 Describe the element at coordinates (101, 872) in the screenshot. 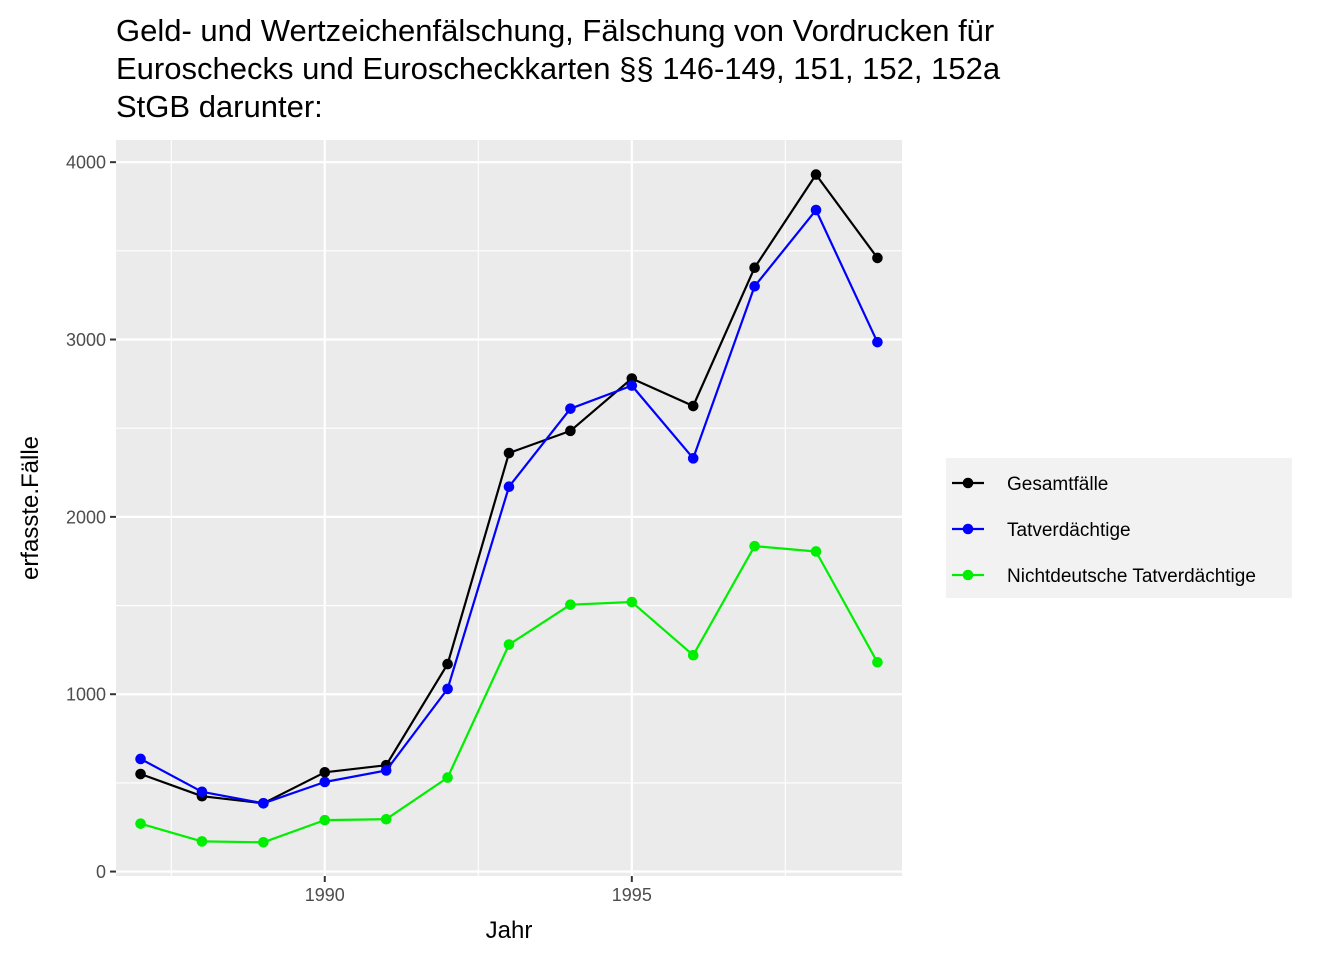

I see `y-tick-label: 0` at that location.